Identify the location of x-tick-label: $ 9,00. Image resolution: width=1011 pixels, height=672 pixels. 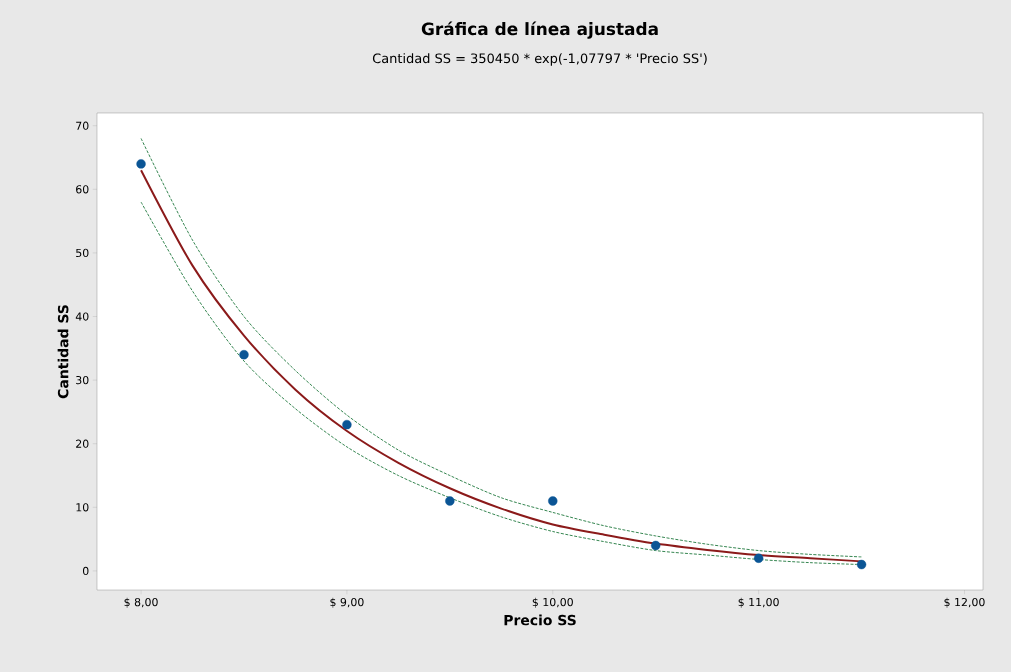
(347, 602).